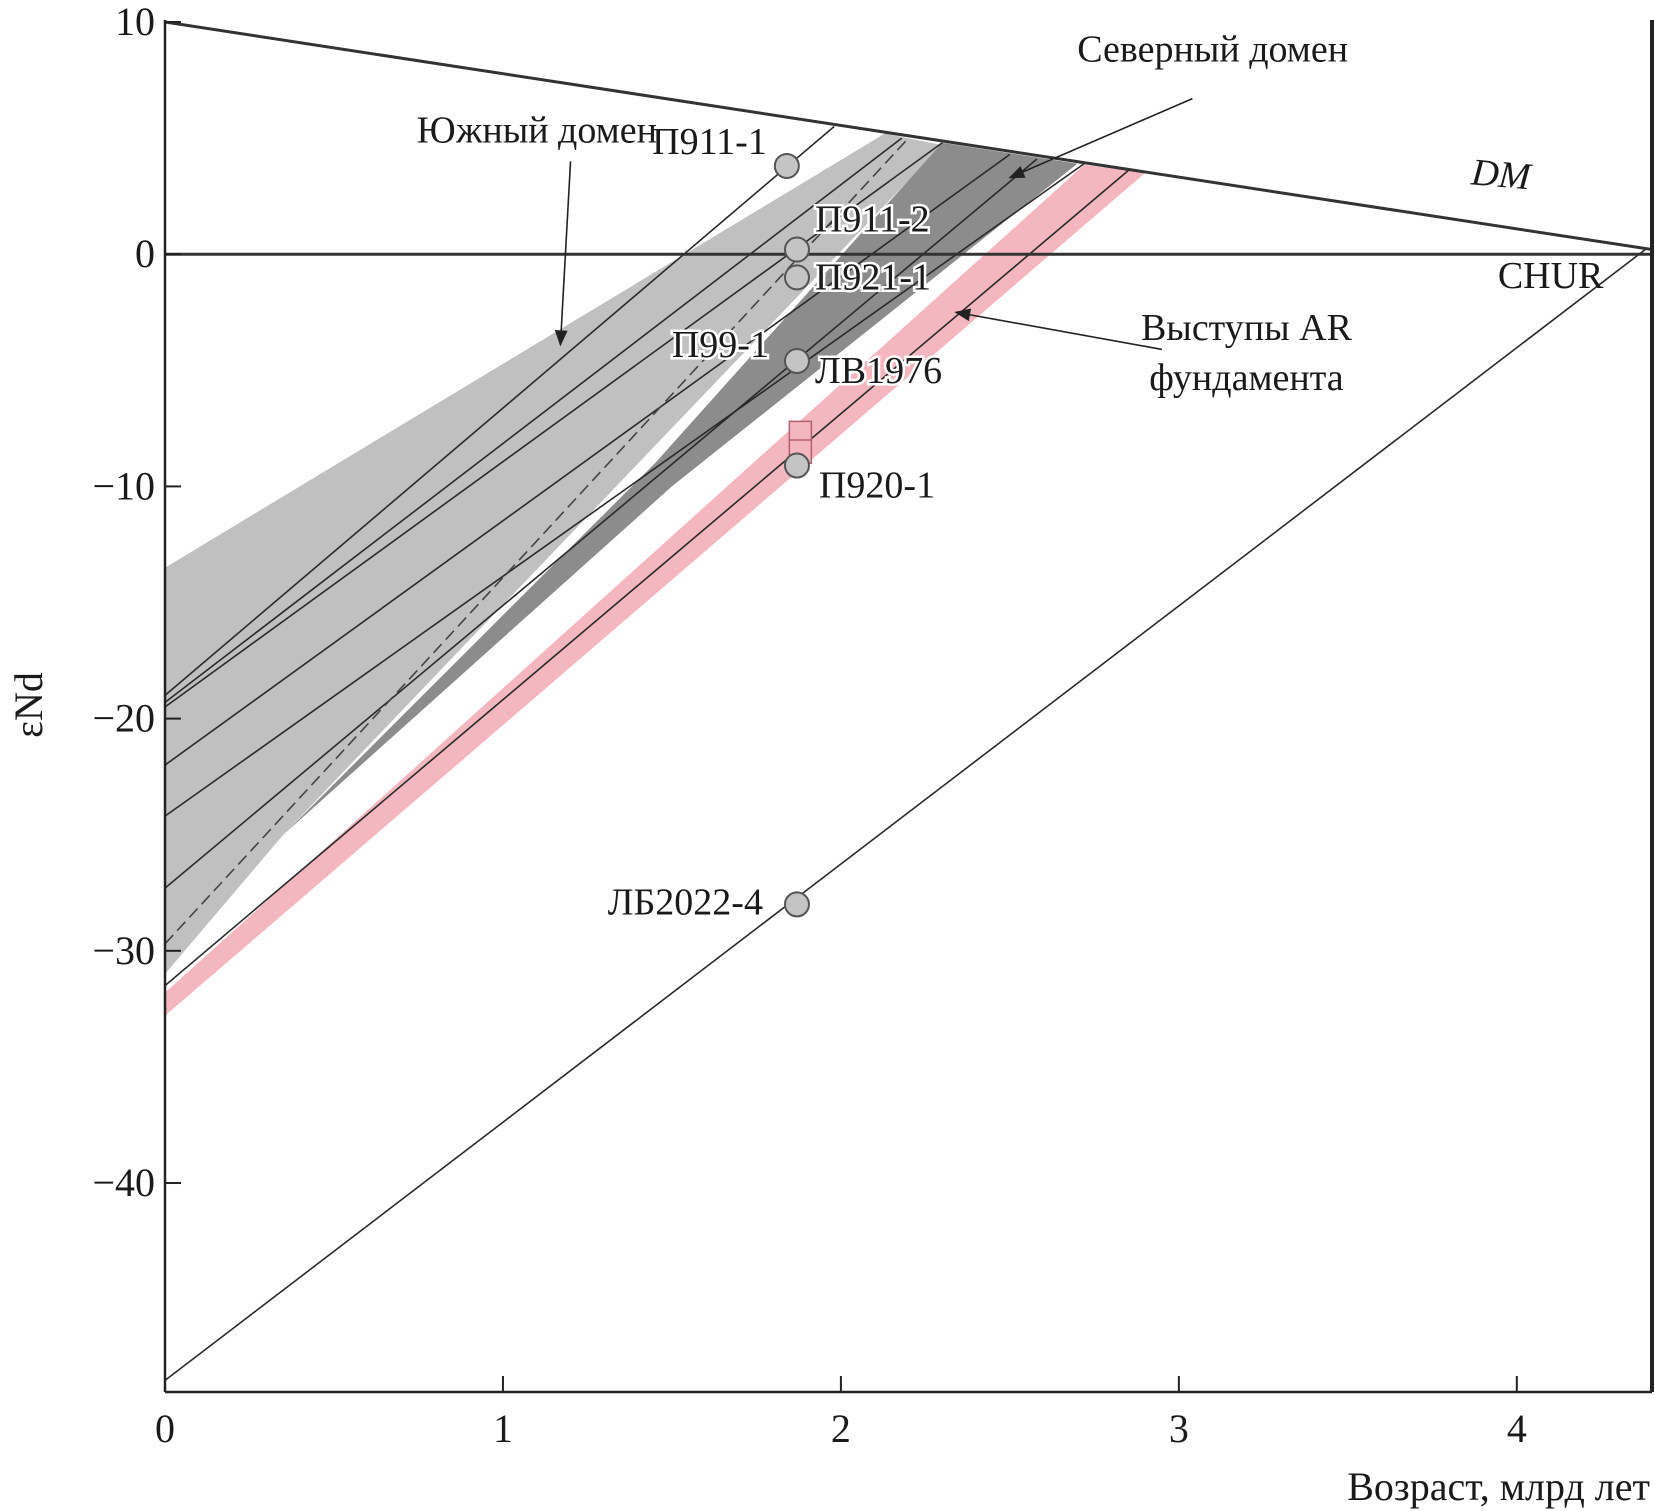 This screenshot has height=1511, width=1655. What do you see at coordinates (1498, 1486) in the screenshot?
I see `x-axis-title: Возраст, млрд лет` at bounding box center [1498, 1486].